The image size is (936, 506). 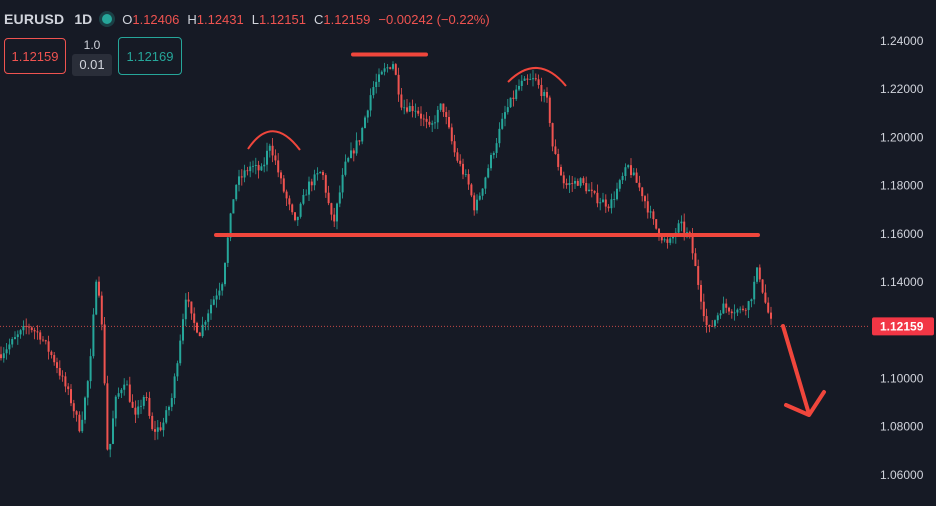 I want to click on y-tick-label: 1.10000, so click(x=902, y=378).